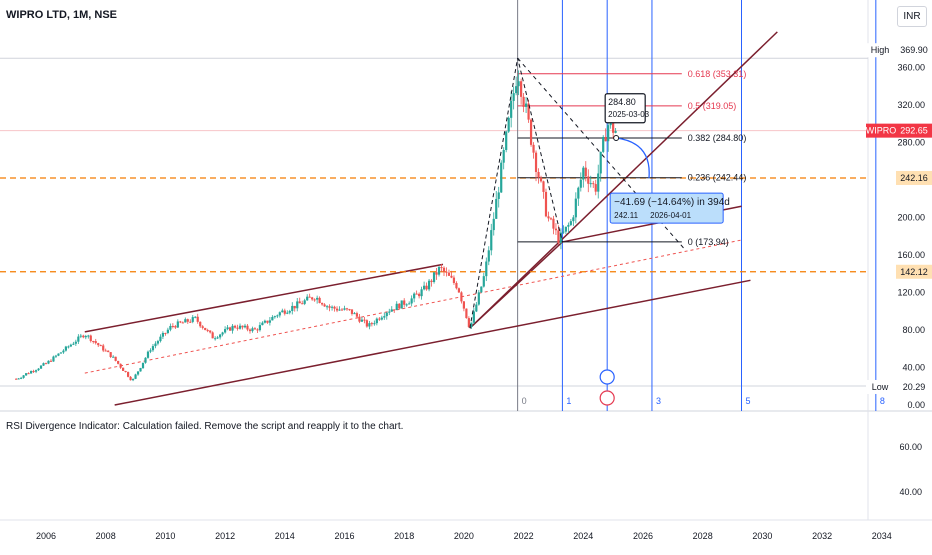  Describe the element at coordinates (616, 138) in the screenshot. I see `tooltip-anchor` at that location.